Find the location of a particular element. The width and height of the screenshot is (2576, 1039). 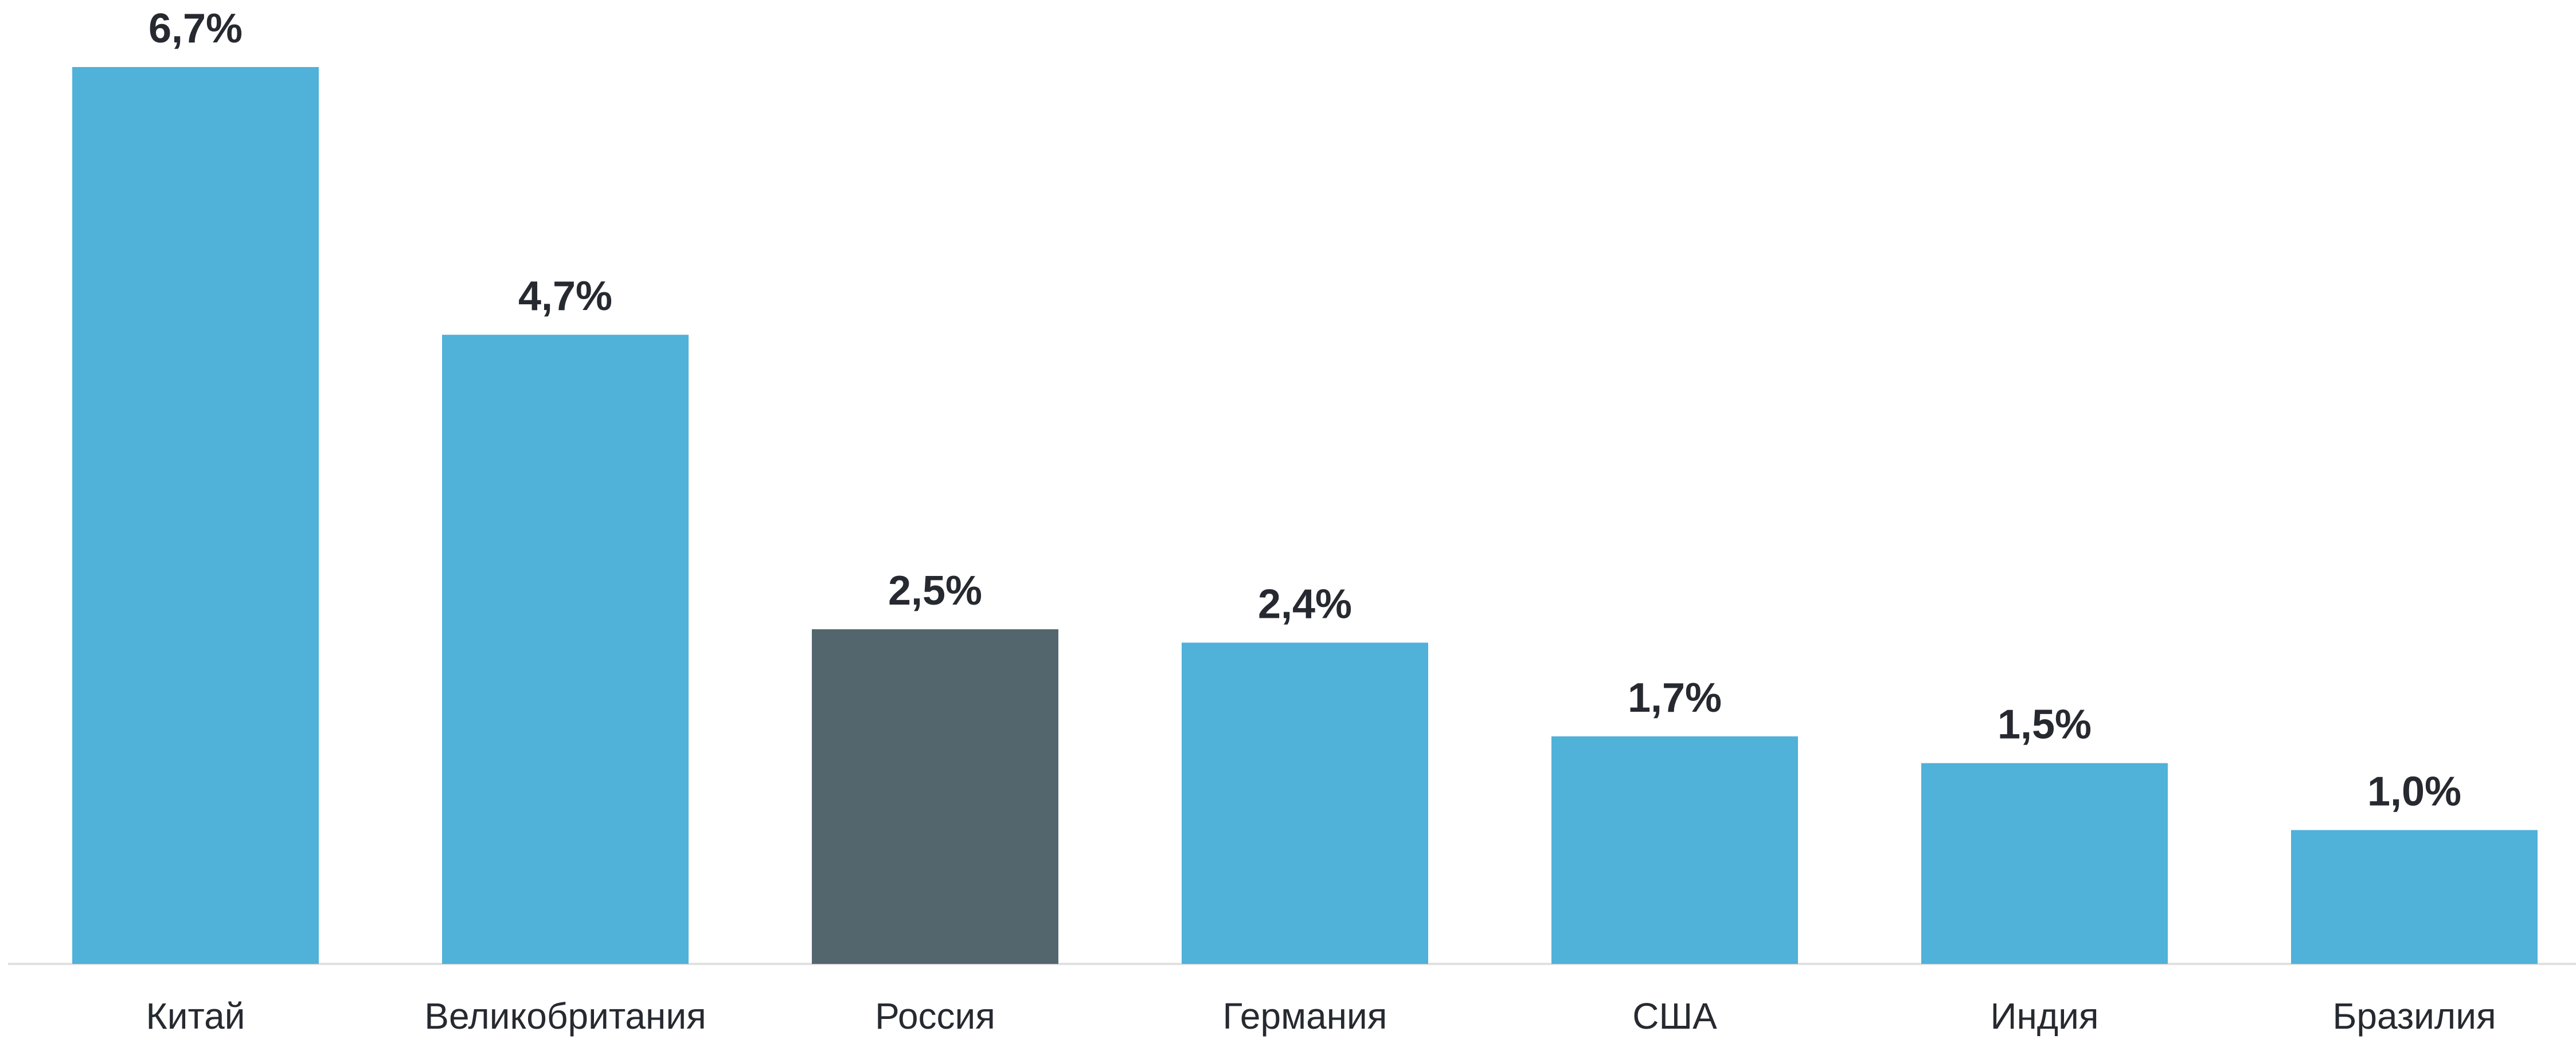

x-tick-label: Германия is located at coordinates (1305, 1016).